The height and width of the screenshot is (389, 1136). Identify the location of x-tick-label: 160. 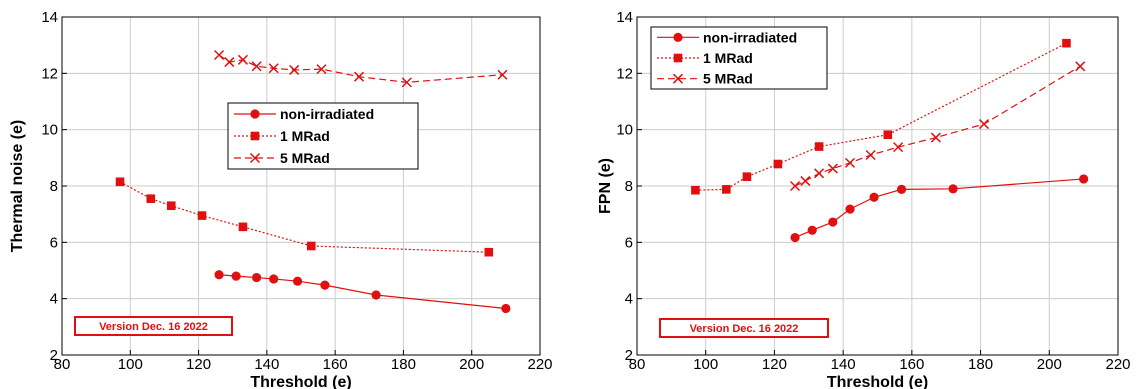
(911, 364).